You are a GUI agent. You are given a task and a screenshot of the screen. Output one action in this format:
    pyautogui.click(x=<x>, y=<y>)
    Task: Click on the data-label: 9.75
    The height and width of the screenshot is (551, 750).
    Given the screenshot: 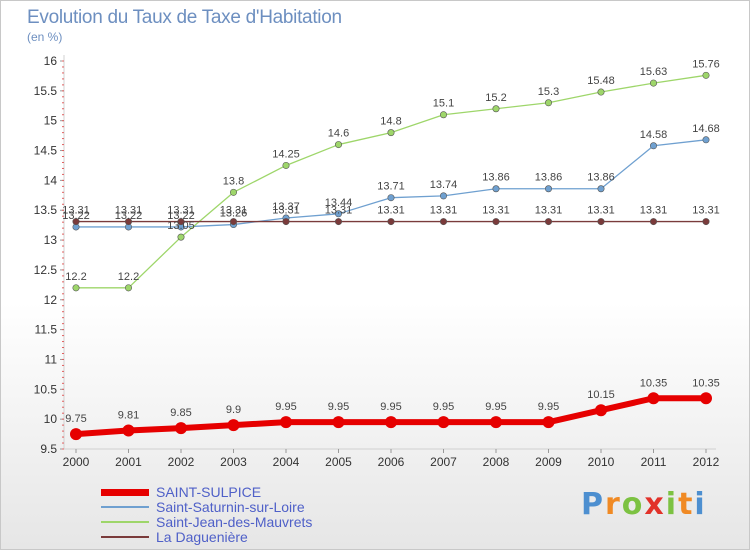 What is the action you would take?
    pyautogui.click(x=75, y=419)
    